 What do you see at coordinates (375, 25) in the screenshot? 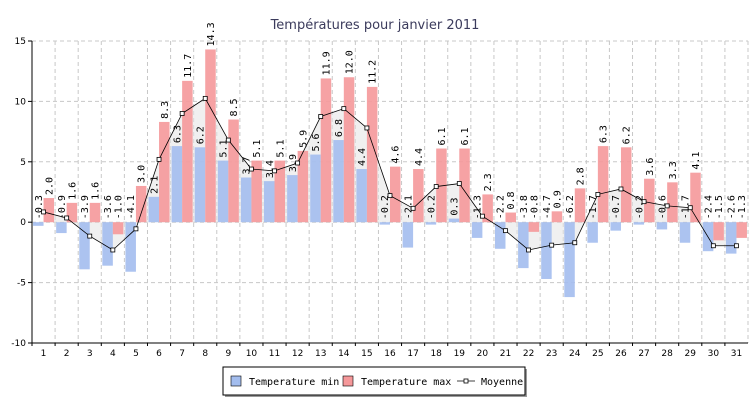
I see `chart-title: Températures pour janvier 2011` at bounding box center [375, 25].